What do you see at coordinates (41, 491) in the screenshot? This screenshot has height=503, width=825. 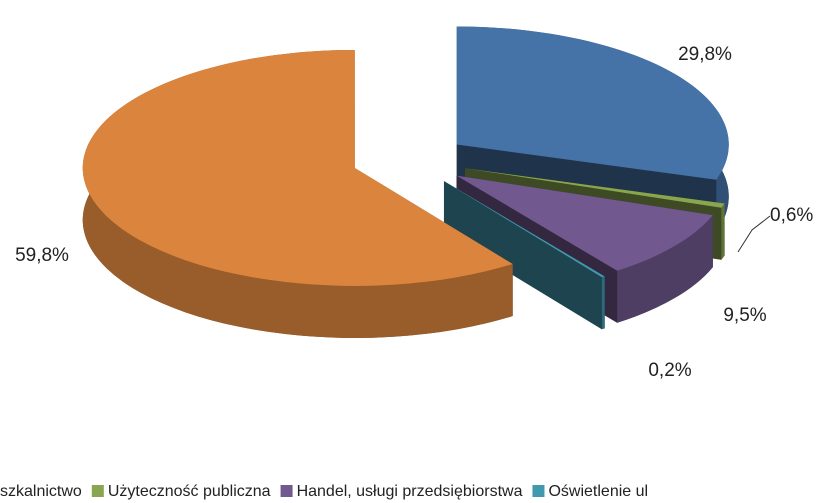 I see `legend-label: szkalnictwo` at bounding box center [41, 491].